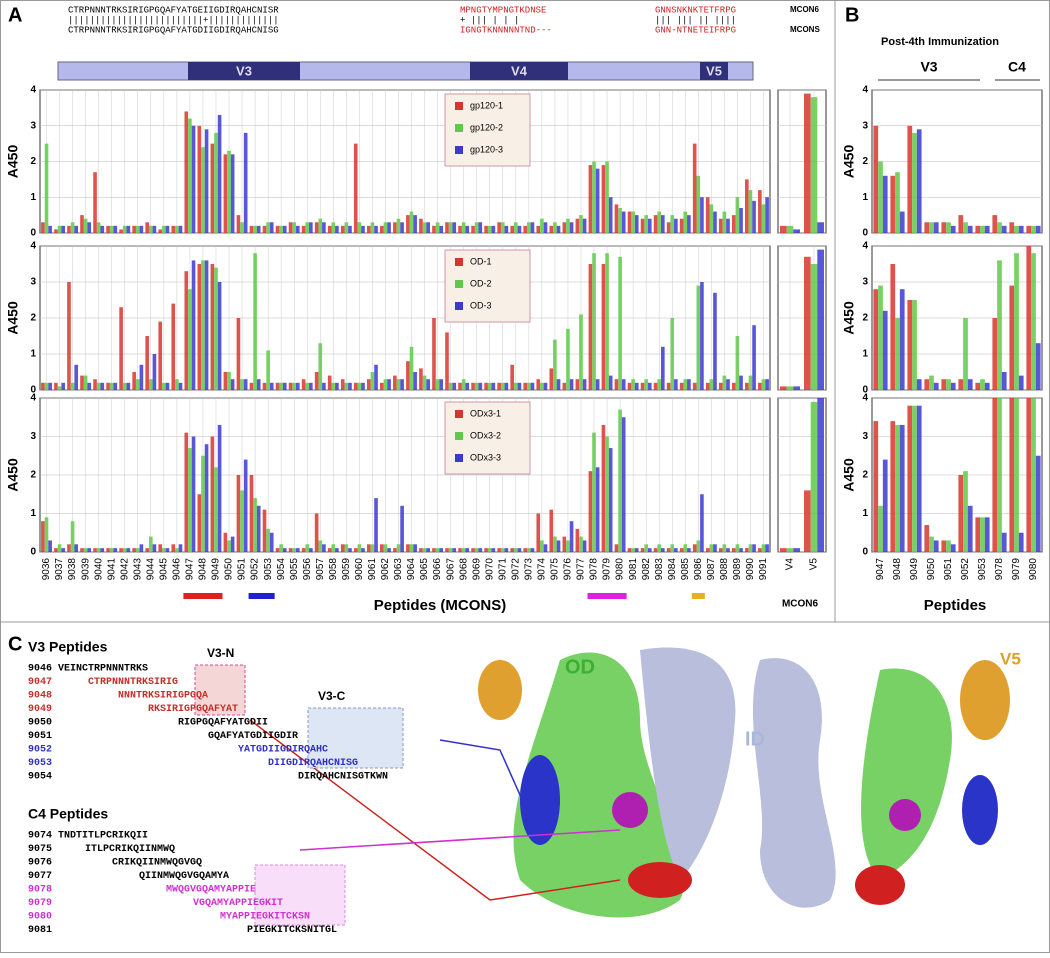  Describe the element at coordinates (542, 569) in the screenshot. I see `x-tick-label: 9074` at that location.